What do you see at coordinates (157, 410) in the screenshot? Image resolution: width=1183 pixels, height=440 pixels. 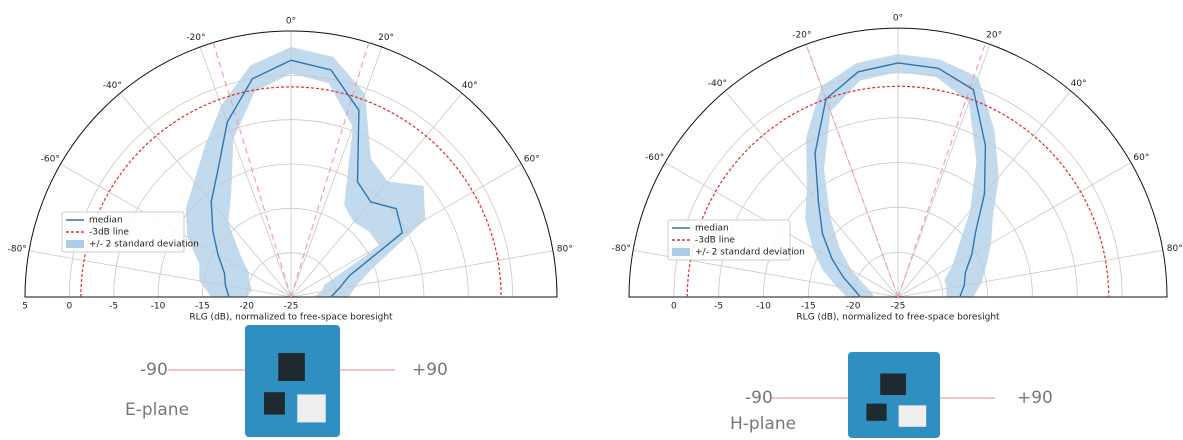 I see `board-plane: E-plane` at bounding box center [157, 410].